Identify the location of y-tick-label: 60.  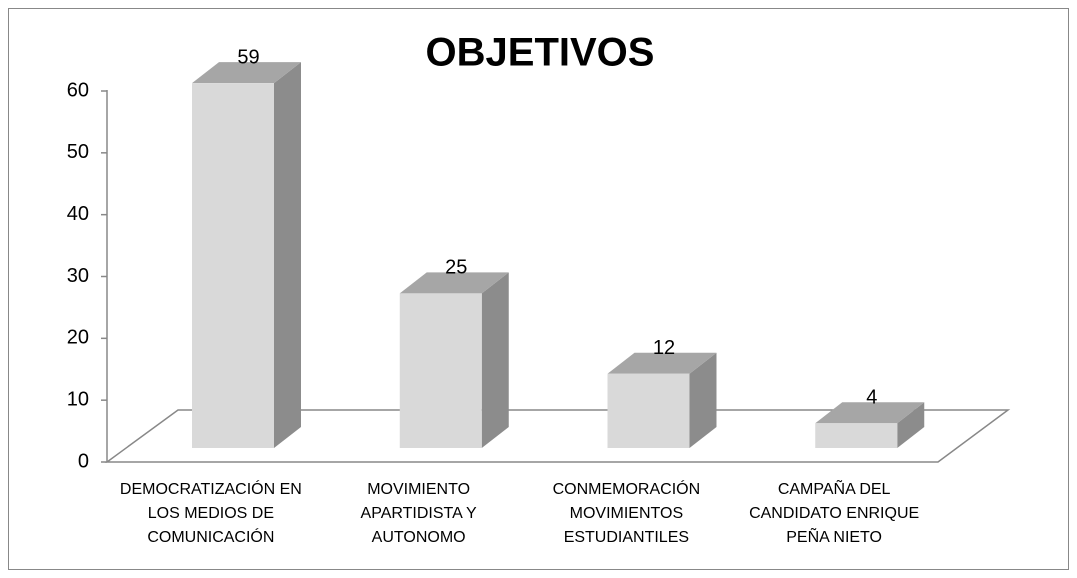
(78, 90).